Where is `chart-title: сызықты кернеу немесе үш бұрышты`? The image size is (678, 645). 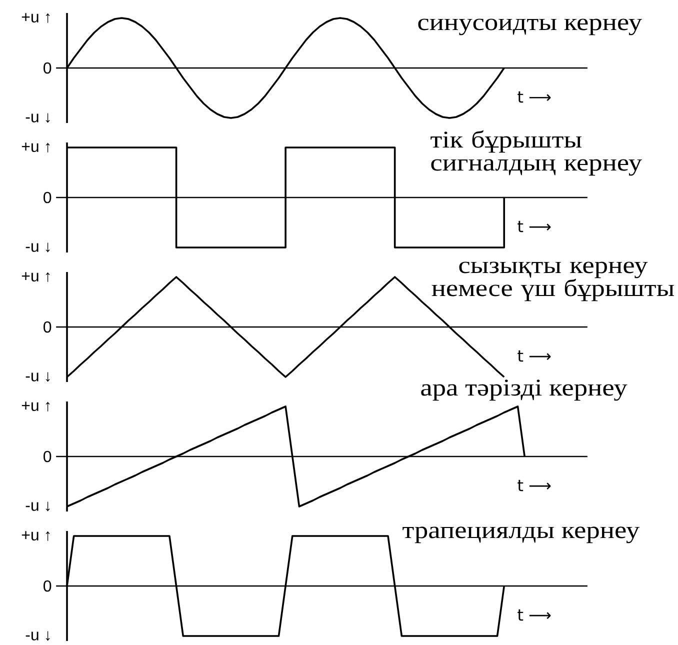
chart-title: сызықты кернеу немесе үш бұрышты is located at coordinates (553, 282).